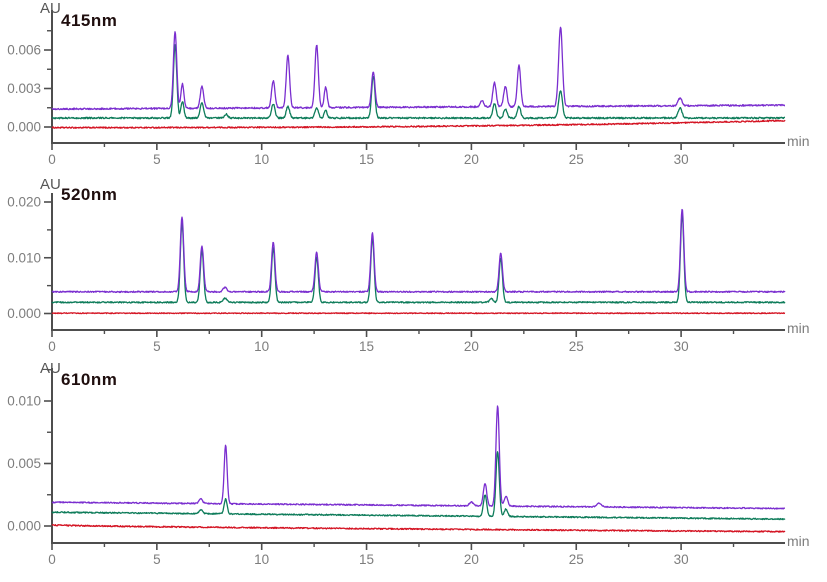 Image resolution: width=827 pixels, height=582 pixels. I want to click on panel-2-y-tick-label: 0.020, so click(24, 202).